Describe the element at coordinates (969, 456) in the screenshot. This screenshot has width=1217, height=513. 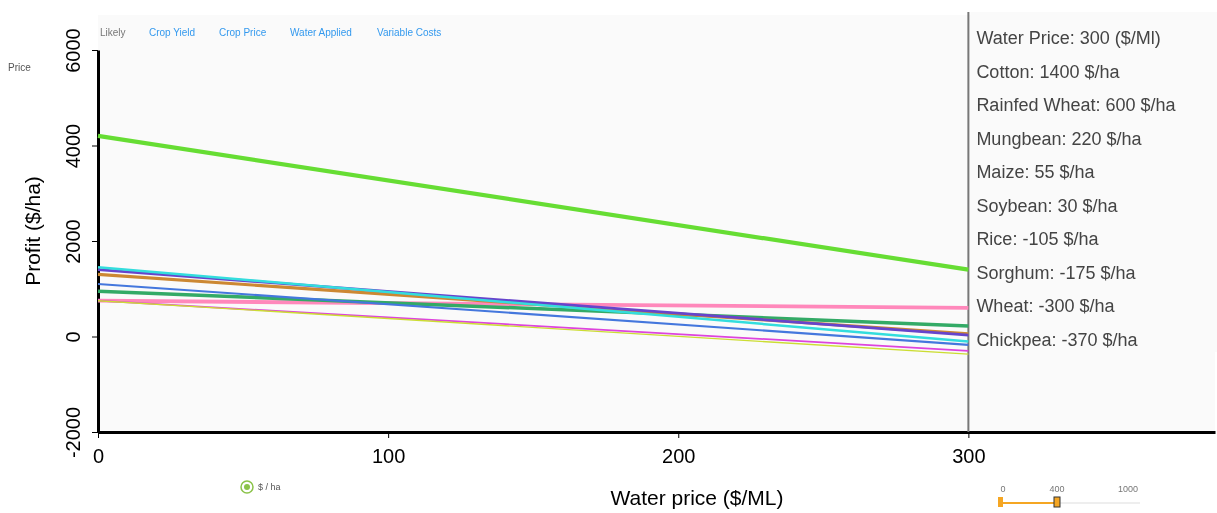
I see `x-tick-label: 300` at that location.